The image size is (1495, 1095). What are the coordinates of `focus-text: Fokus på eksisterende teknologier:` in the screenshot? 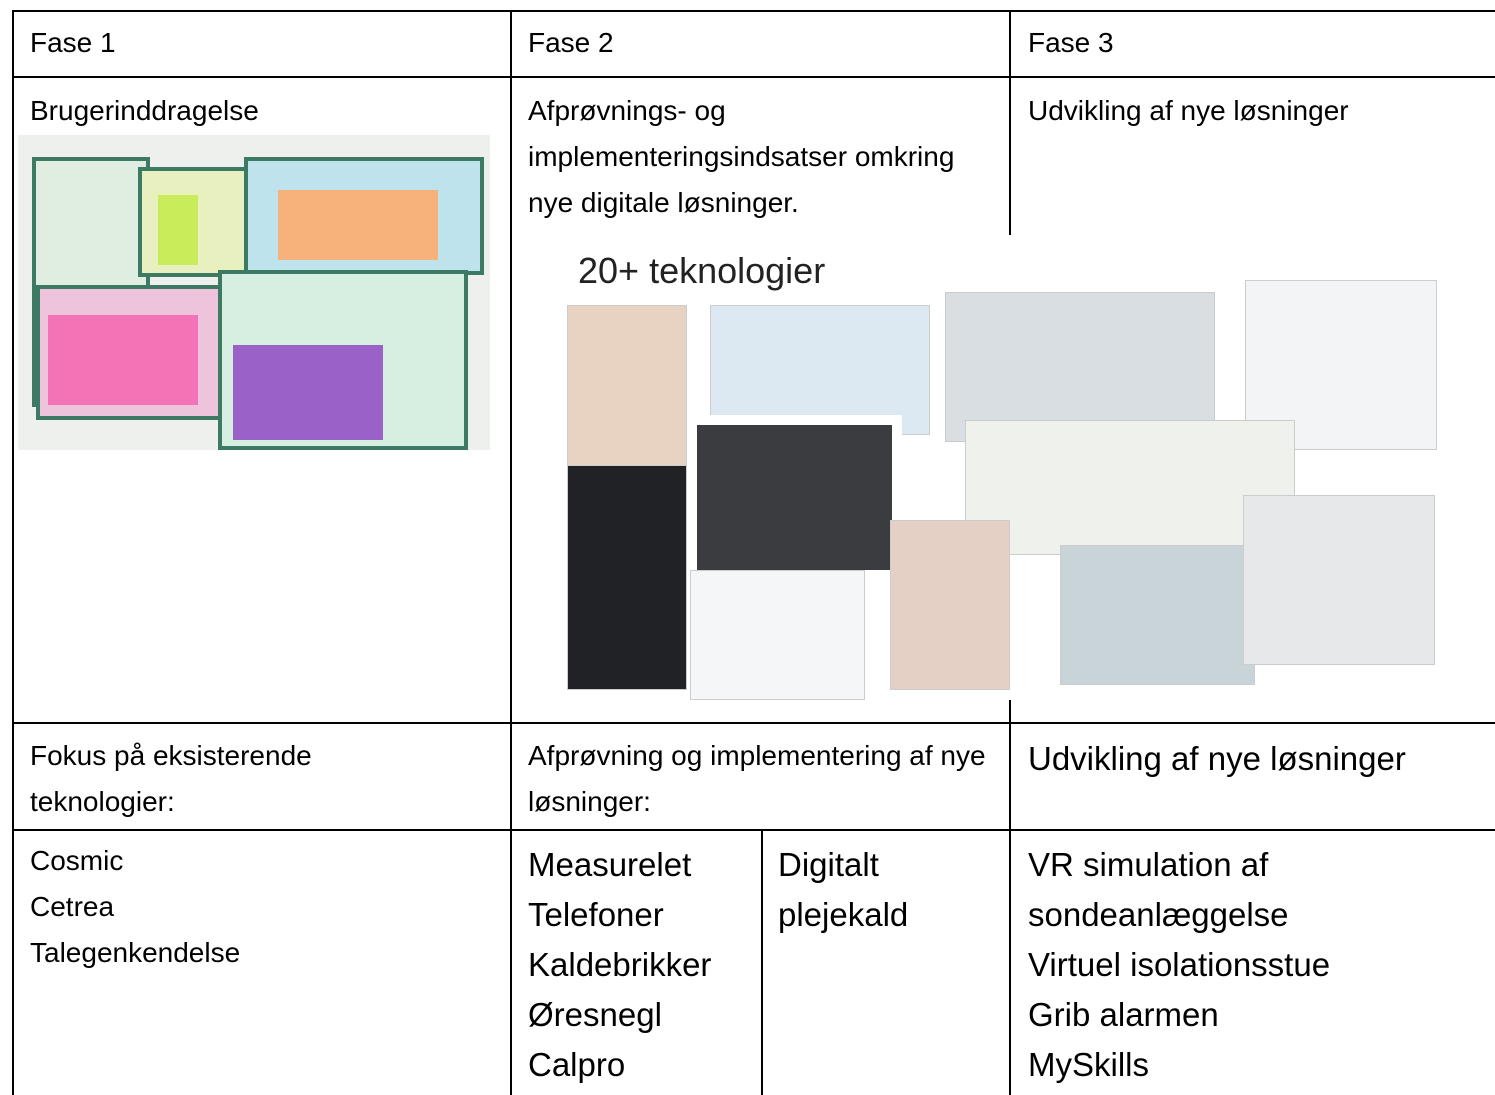 It's located at (171, 778).